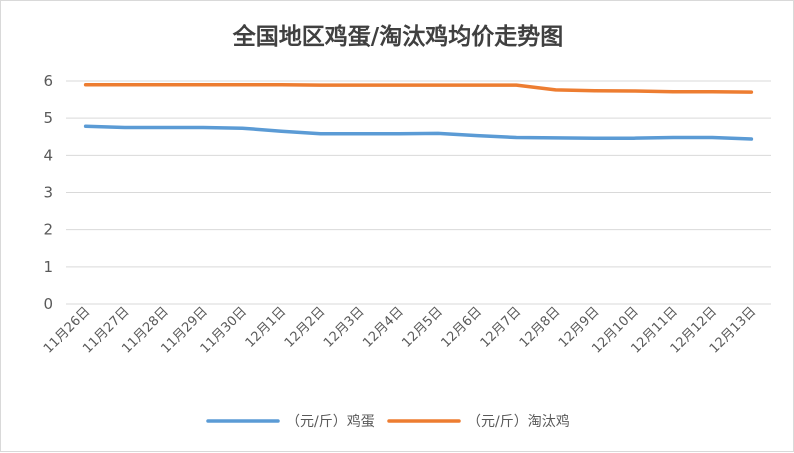 The width and height of the screenshot is (794, 453). What do you see at coordinates (266, 327) in the screenshot?
I see `x-tick-label: 12月1日` at bounding box center [266, 327].